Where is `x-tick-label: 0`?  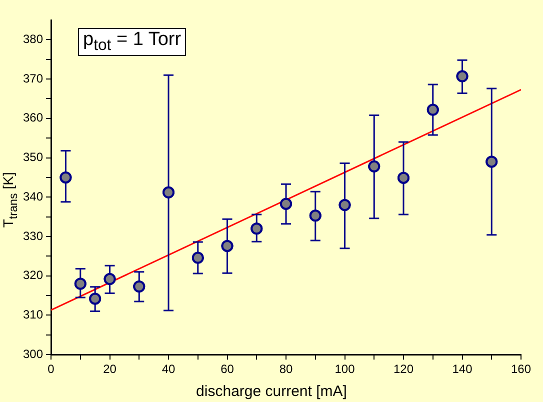 x-tick-label: 0 is located at coordinates (51, 369).